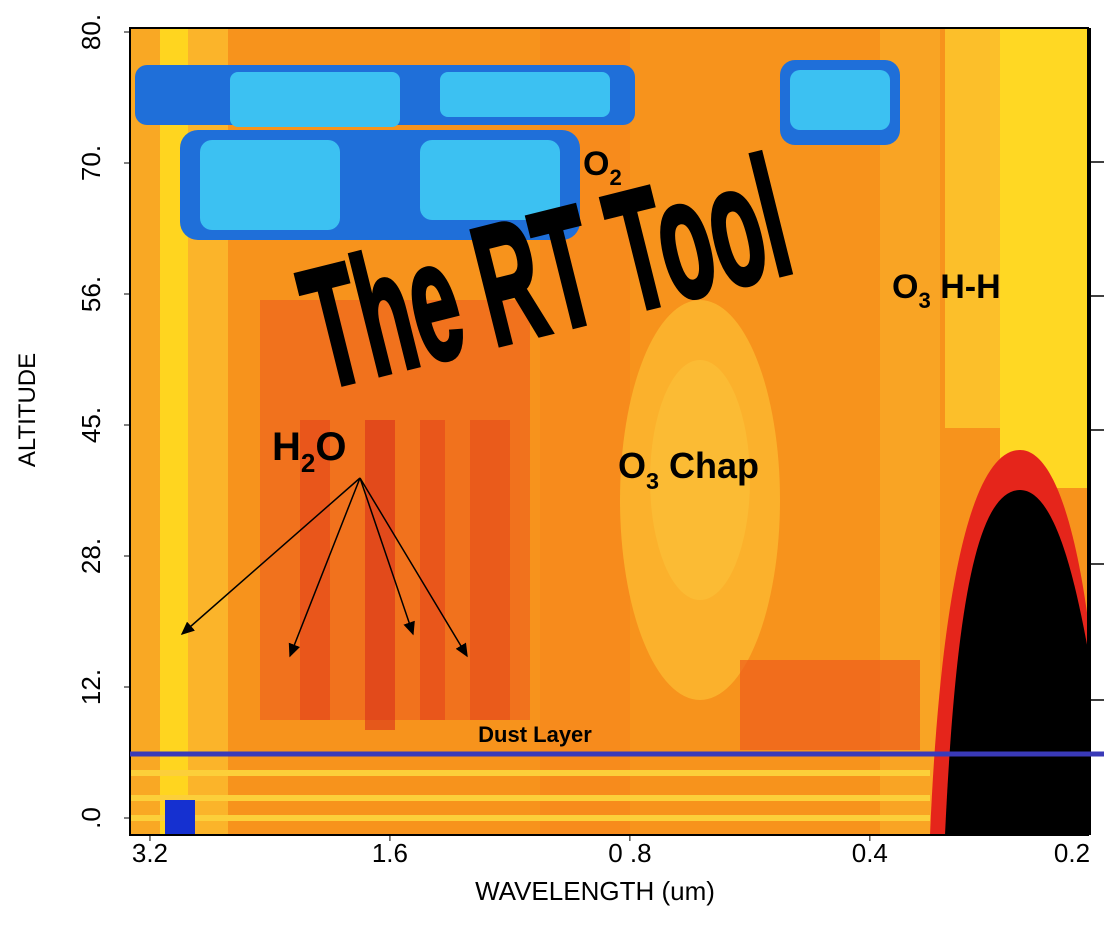 The height and width of the screenshot is (931, 1104). Describe the element at coordinates (91, 818) in the screenshot. I see `y-tick-label: .0` at that location.